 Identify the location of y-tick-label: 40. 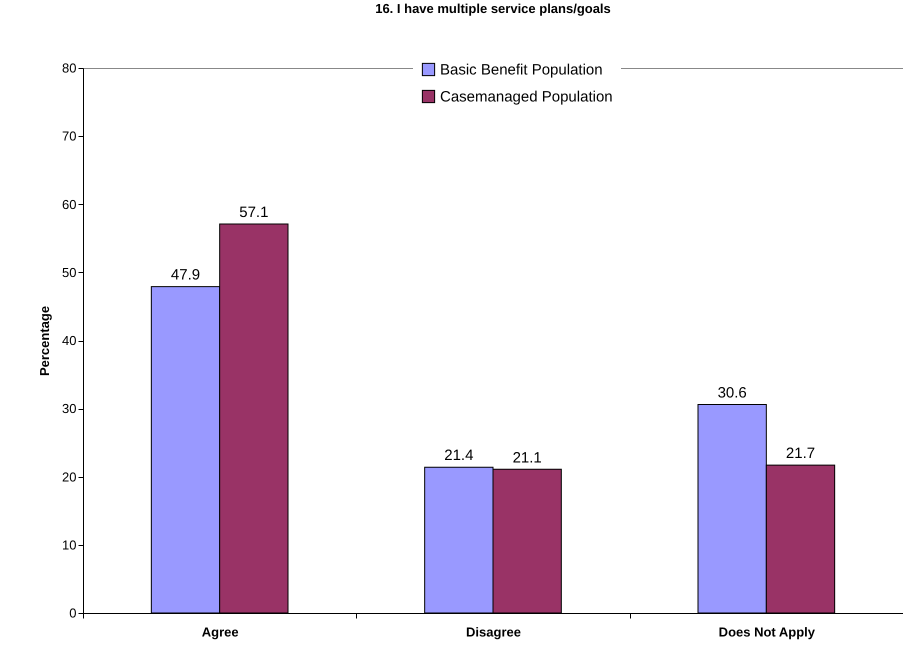
(69, 340).